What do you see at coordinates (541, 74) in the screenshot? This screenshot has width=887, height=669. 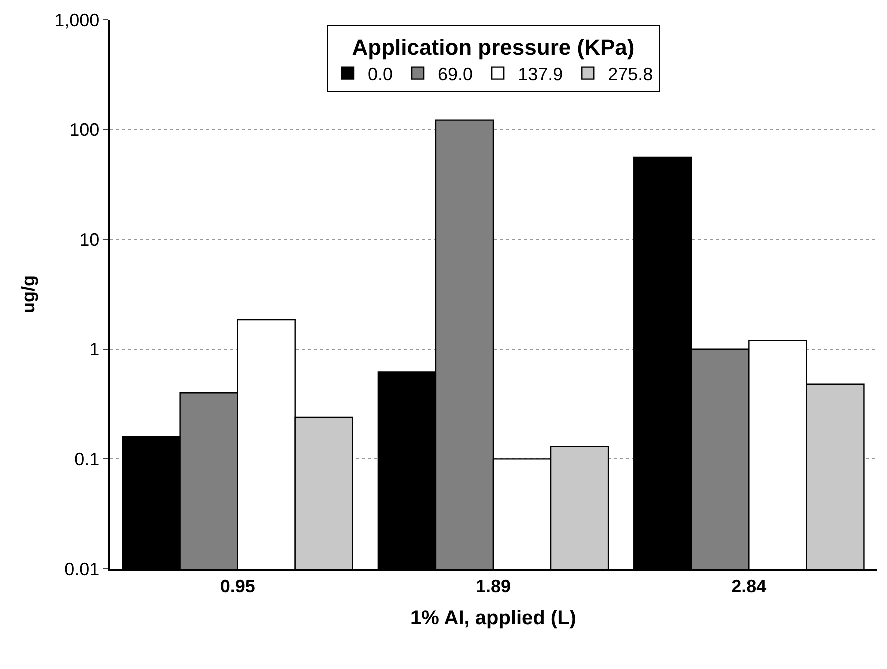 I see `legend-label: 137.9` at bounding box center [541, 74].